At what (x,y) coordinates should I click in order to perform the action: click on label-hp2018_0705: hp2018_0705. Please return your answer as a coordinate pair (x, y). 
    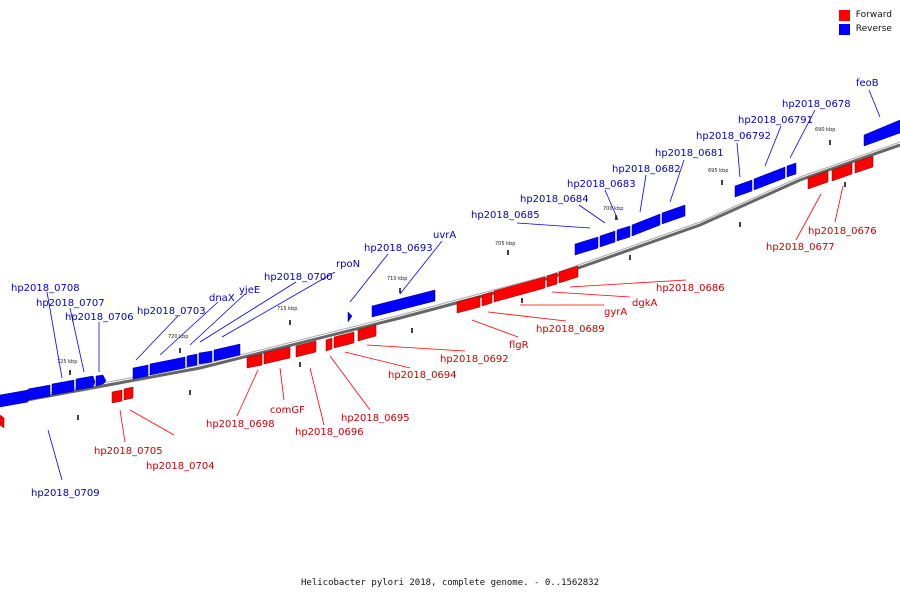
    Looking at the image, I should click on (128, 451).